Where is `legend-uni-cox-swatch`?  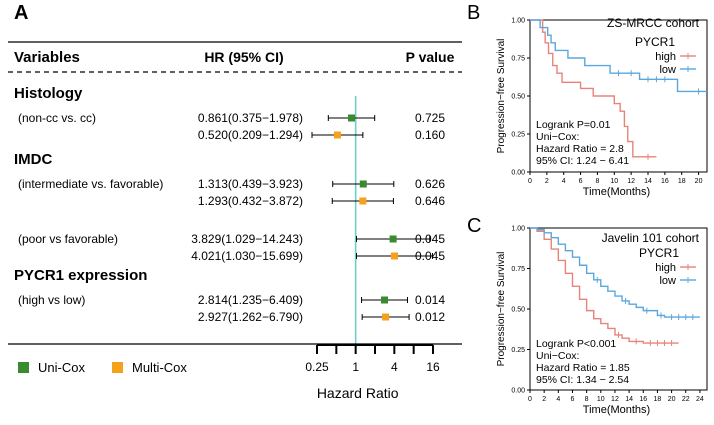
legend-uni-cox-swatch is located at coordinates (23, 367).